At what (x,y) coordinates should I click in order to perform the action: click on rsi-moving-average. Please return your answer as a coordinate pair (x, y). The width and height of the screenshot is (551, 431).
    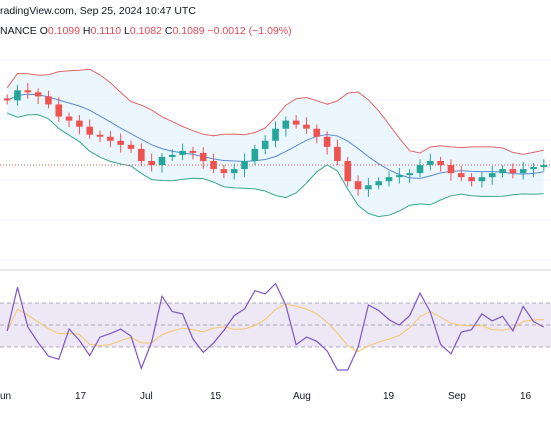
    Looking at the image, I should click on (275, 328).